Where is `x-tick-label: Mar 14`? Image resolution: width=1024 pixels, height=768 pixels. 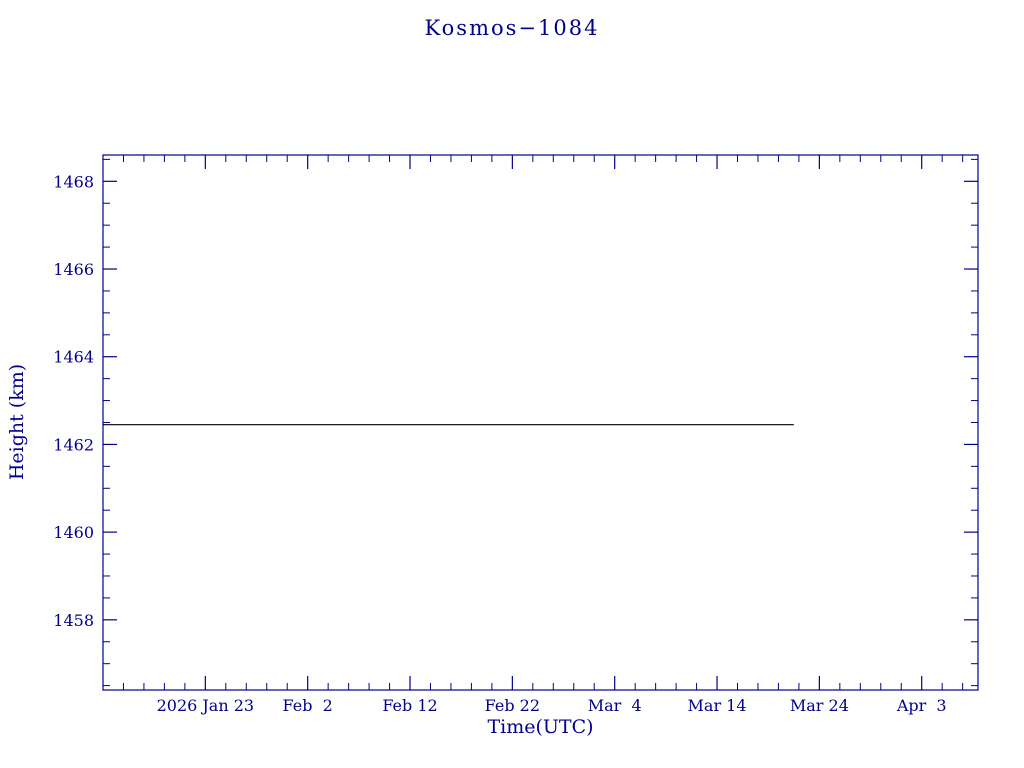
x-tick-label: Mar 14 is located at coordinates (717, 705).